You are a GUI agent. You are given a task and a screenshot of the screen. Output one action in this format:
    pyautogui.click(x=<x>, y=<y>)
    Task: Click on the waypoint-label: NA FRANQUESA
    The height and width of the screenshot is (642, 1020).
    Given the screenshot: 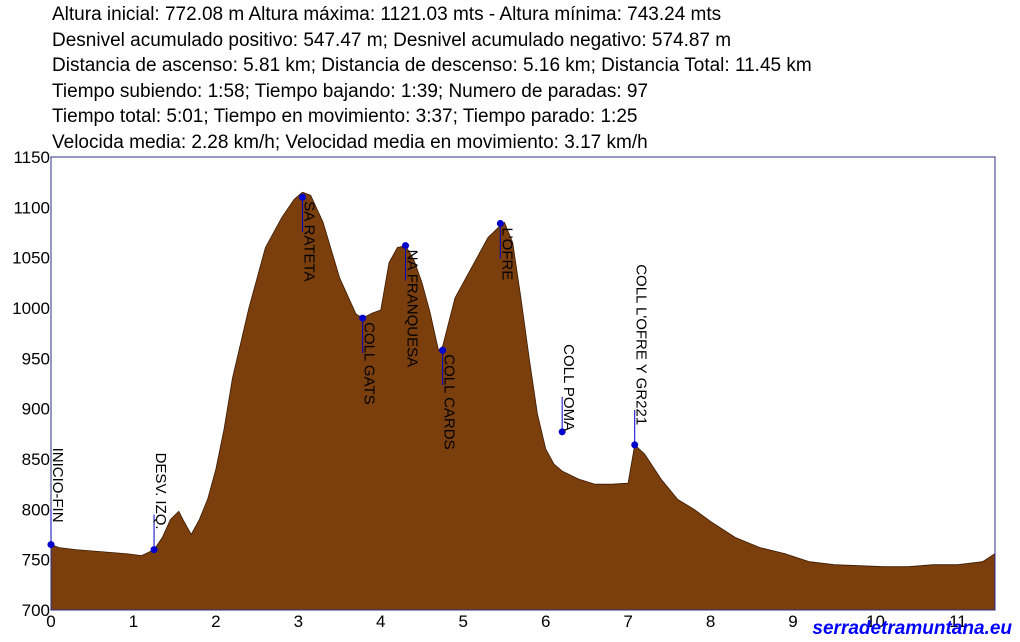 What is the action you would take?
    pyautogui.click(x=412, y=309)
    